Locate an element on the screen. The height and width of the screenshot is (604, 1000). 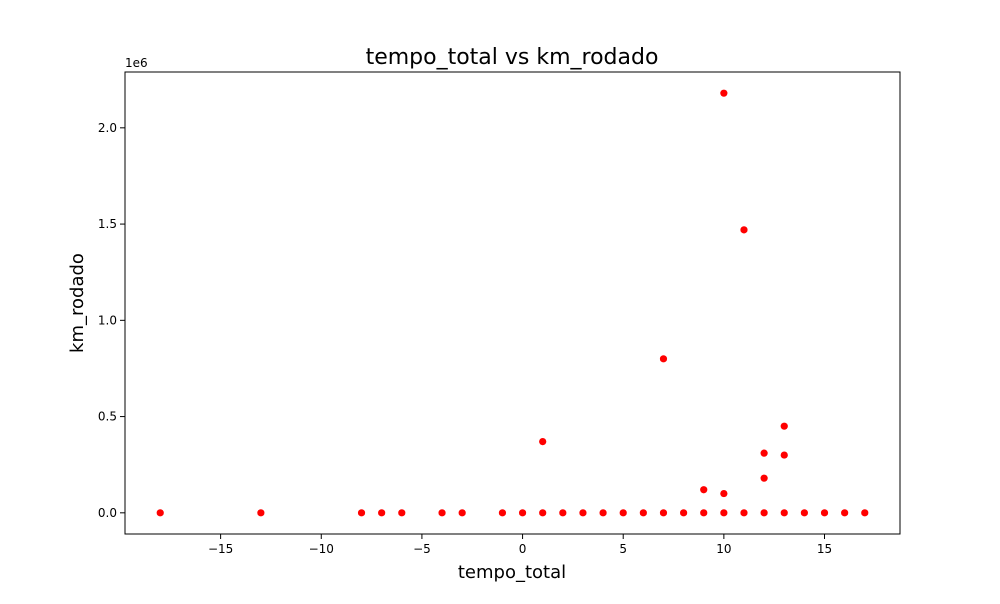
x-tick-label: 10 is located at coordinates (723, 549).